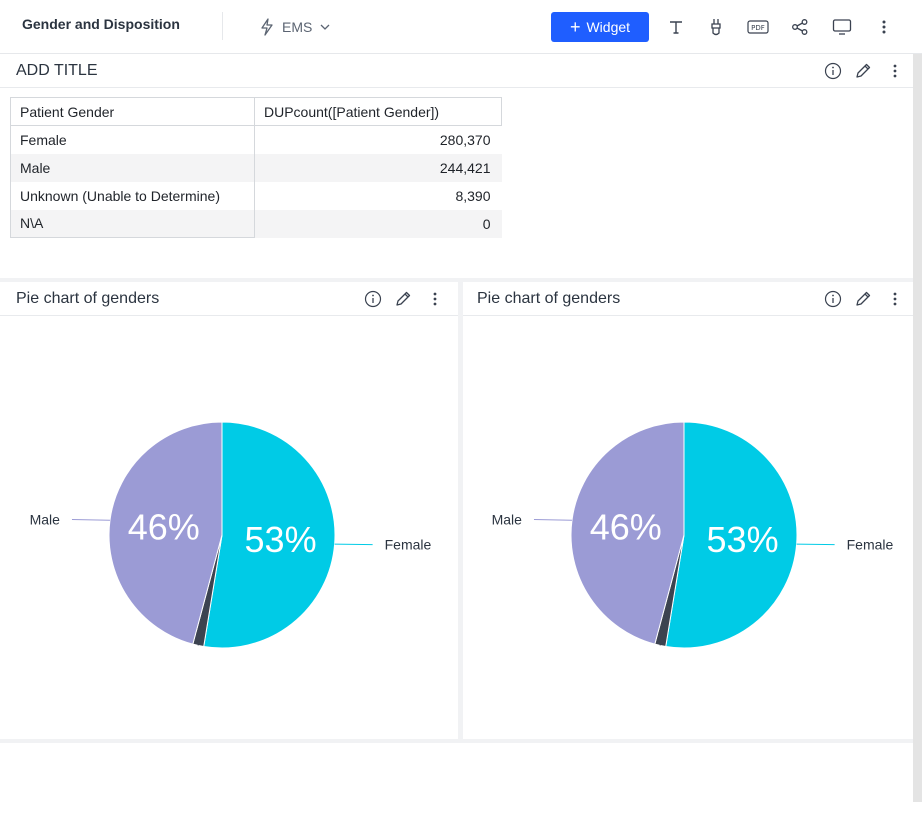  What do you see at coordinates (325, 27) in the screenshot?
I see `chevron-down-icon` at bounding box center [325, 27].